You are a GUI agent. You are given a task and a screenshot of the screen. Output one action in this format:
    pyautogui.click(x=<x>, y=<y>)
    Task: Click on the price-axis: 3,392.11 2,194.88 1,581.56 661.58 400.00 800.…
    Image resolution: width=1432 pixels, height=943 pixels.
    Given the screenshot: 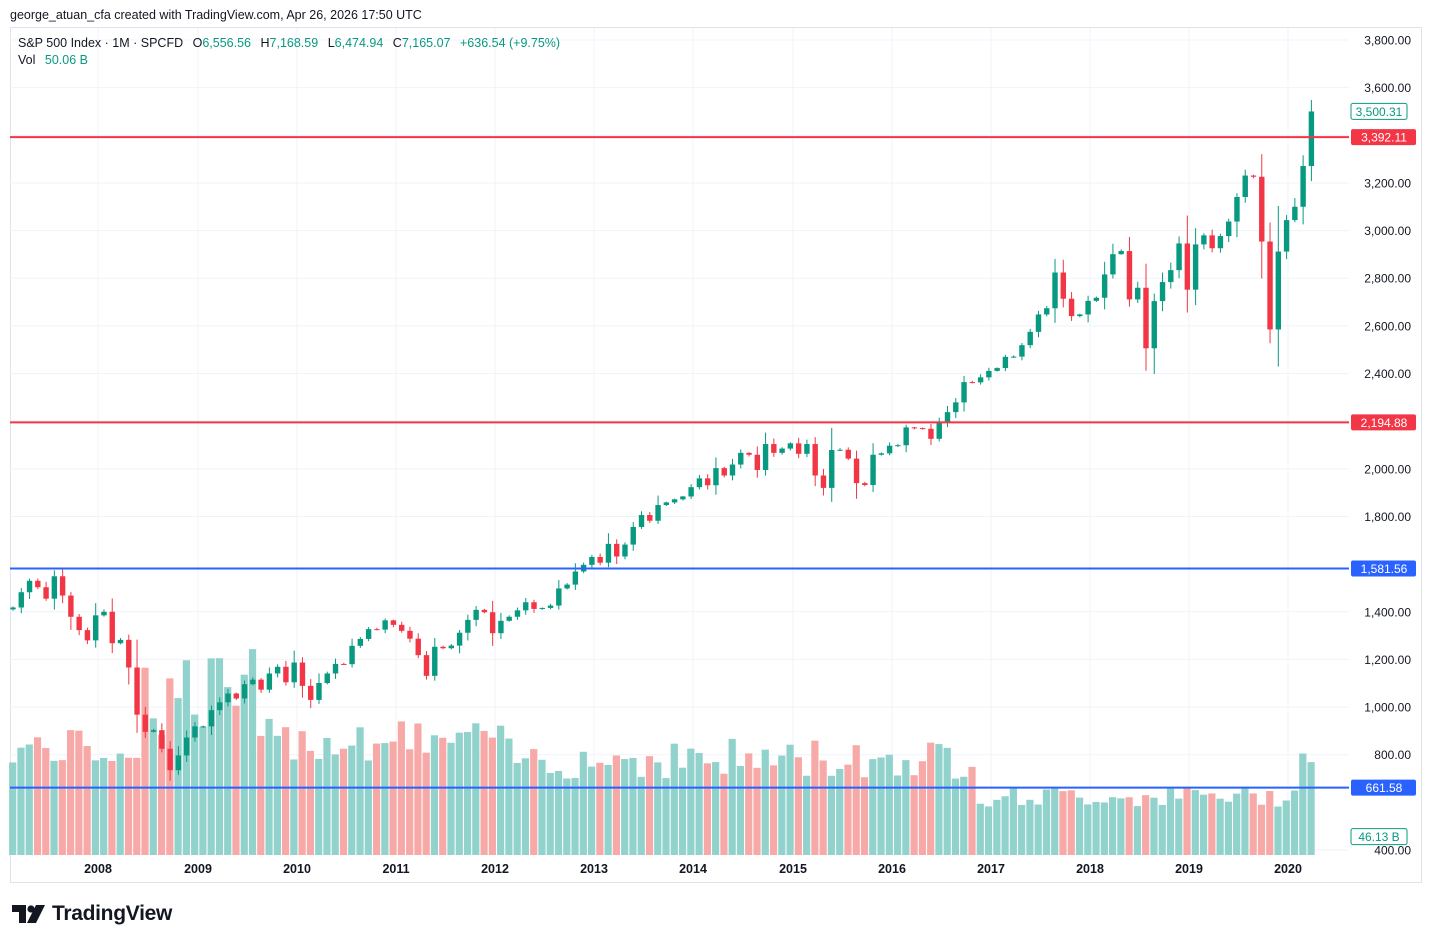 What is the action you would take?
    pyautogui.click(x=1383, y=446)
    